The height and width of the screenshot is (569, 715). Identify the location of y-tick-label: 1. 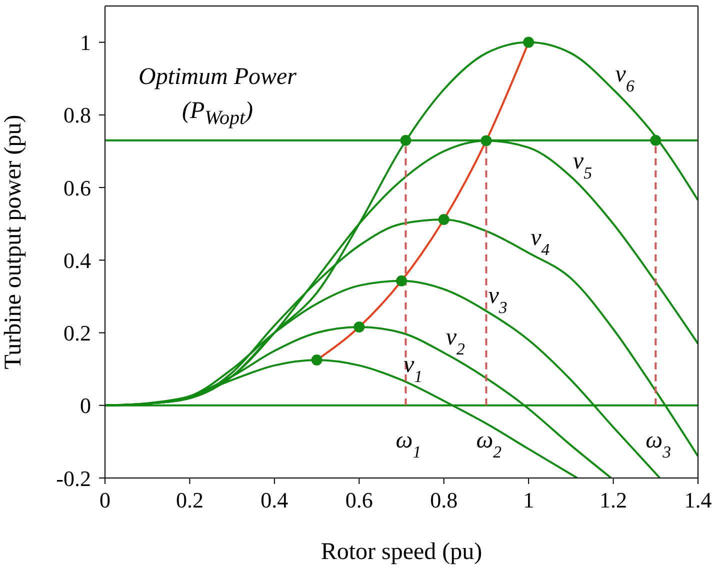
(85, 43).